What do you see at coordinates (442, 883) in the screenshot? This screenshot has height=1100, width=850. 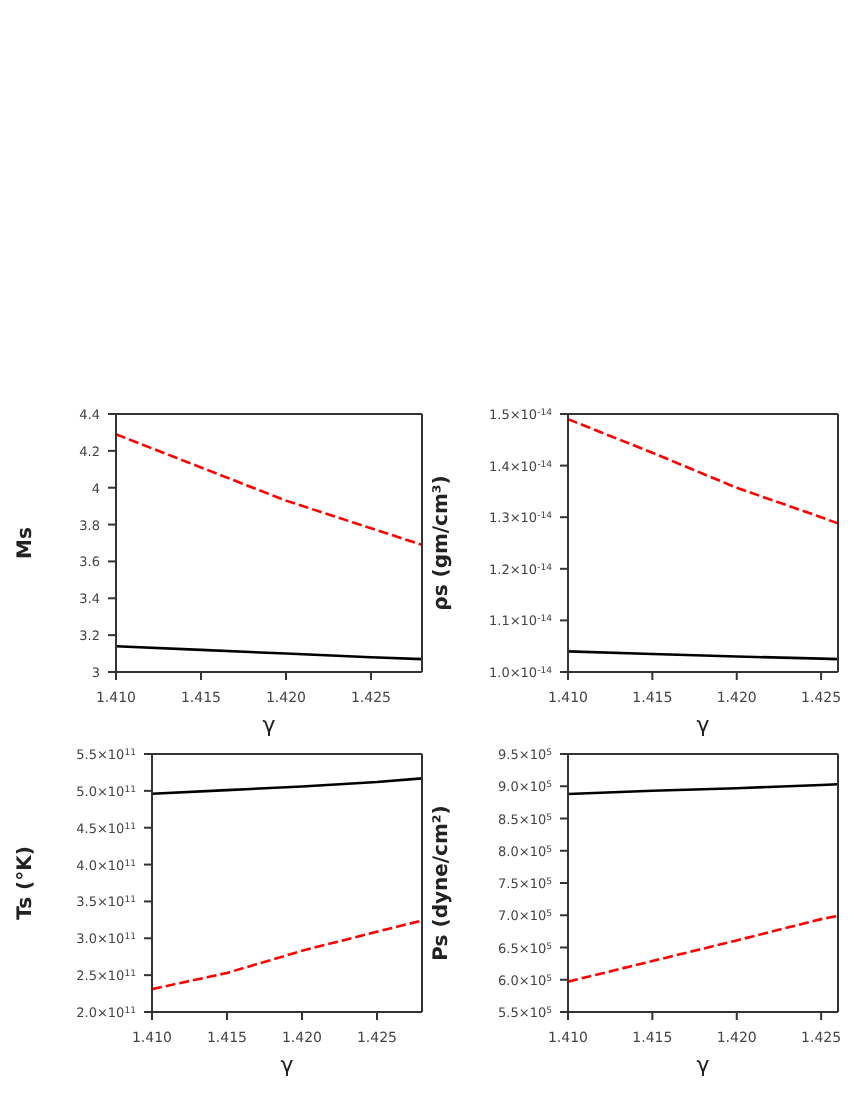 I see `y-axis-title: Ps (dyne/cm²)` at bounding box center [442, 883].